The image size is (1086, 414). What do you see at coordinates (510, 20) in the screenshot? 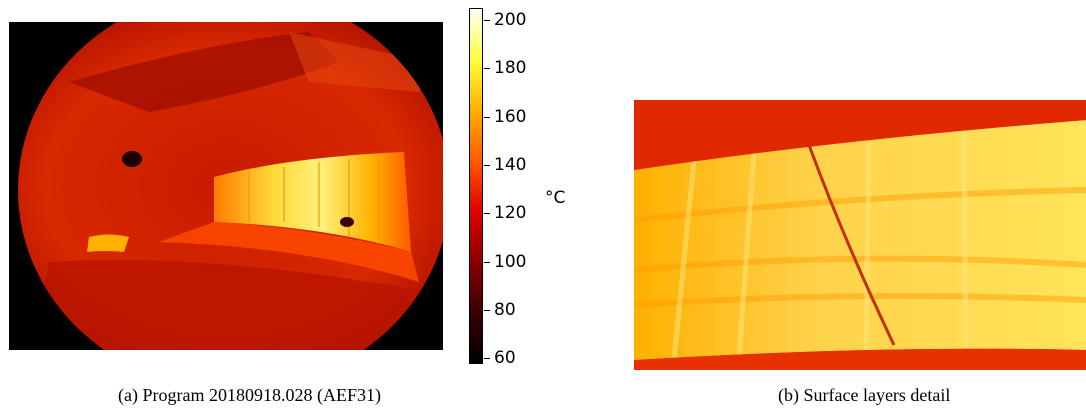
I see `colorbar-tick-label: 200` at bounding box center [510, 20].